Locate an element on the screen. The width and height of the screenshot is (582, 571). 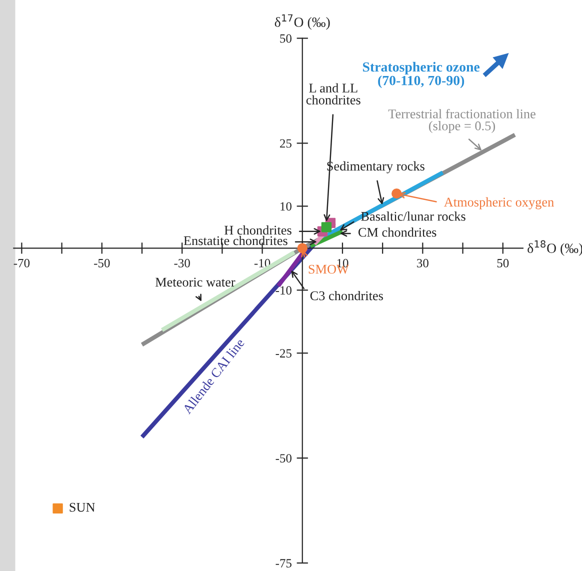
y-tick-label: 25 is located at coordinates (286, 143).